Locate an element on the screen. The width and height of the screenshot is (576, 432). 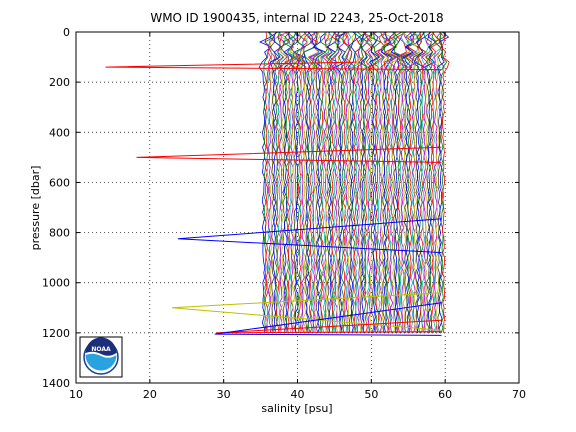
x-axis-label: salinity [psu] is located at coordinates (296, 408).